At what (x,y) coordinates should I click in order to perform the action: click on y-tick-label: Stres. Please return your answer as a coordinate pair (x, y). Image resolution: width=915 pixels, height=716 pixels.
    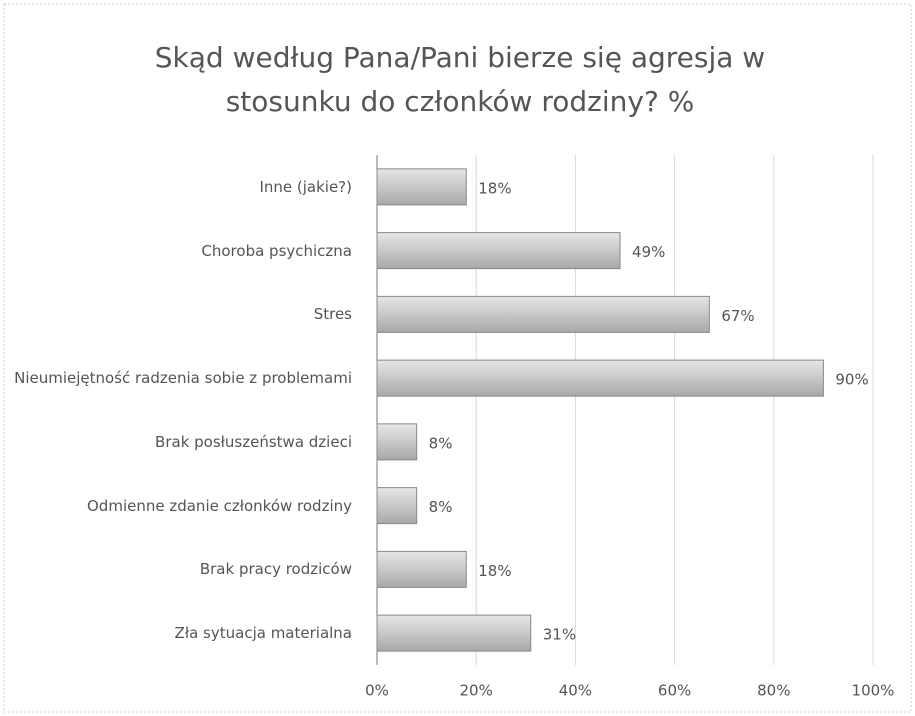
    Looking at the image, I should click on (332, 314).